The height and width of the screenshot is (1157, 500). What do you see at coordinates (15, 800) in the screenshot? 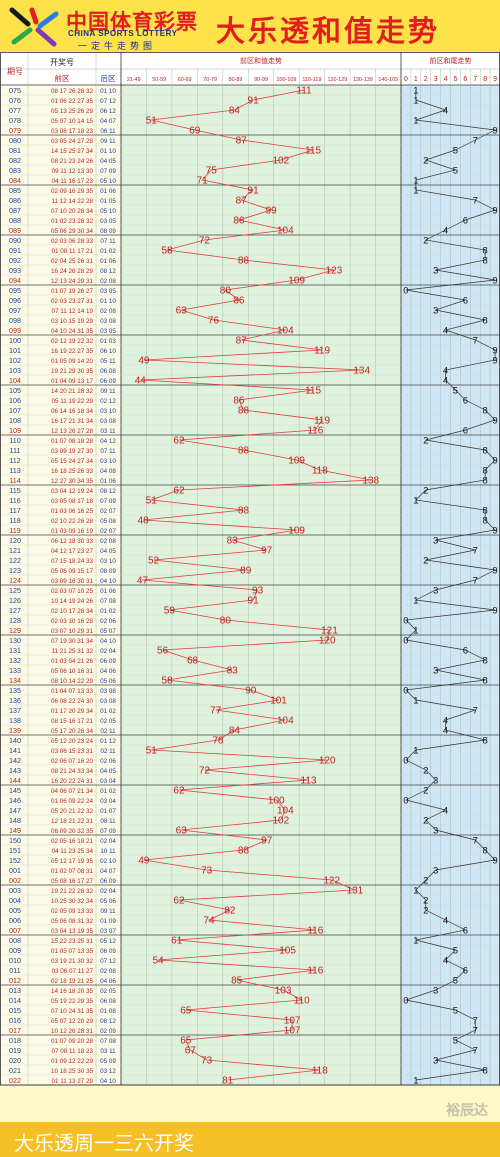
I see `period-cell: 146` at bounding box center [15, 800].